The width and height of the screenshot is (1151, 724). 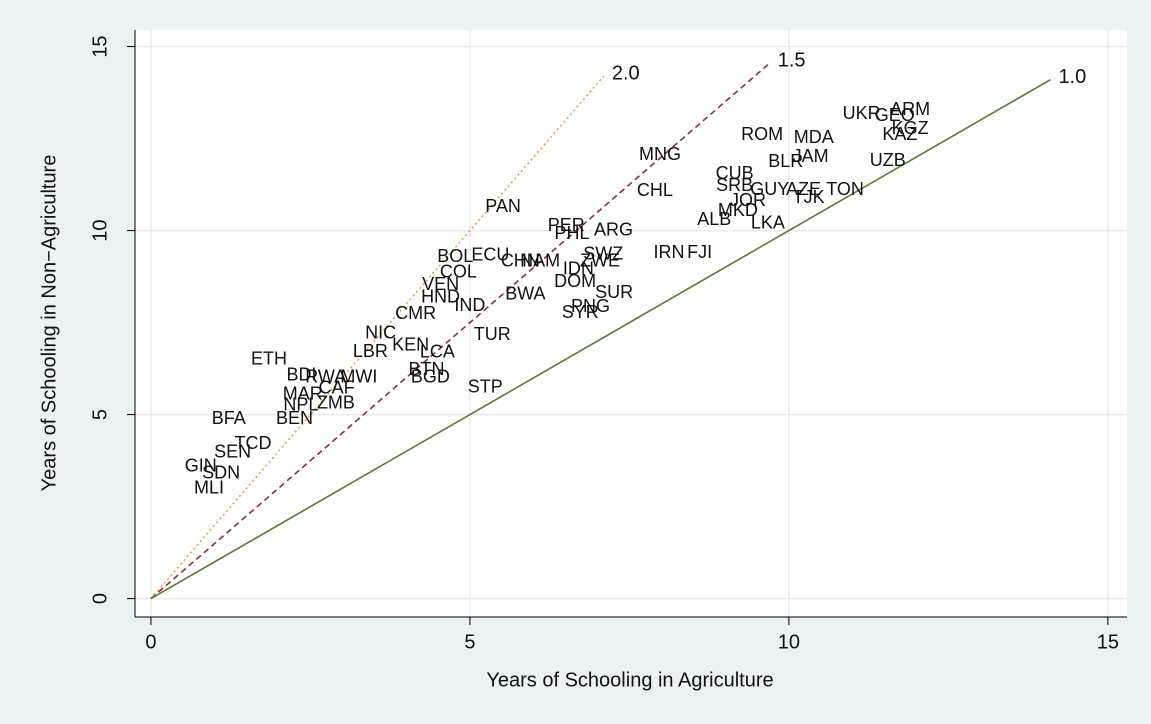 I want to click on x-tick-label: 5, so click(x=469, y=642).